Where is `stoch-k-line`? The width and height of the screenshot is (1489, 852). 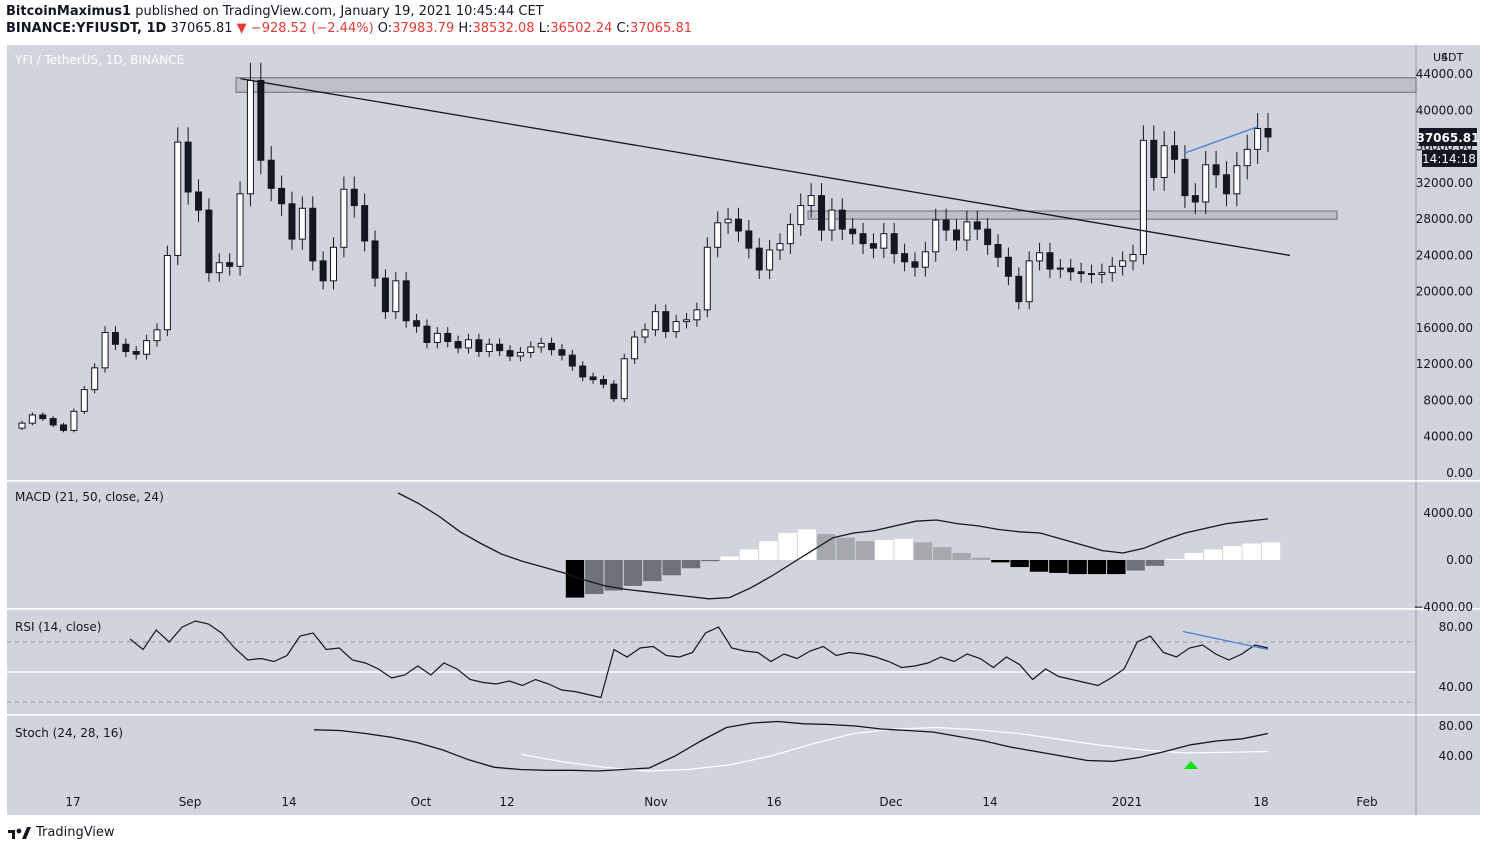 stoch-k-line is located at coordinates (791, 746).